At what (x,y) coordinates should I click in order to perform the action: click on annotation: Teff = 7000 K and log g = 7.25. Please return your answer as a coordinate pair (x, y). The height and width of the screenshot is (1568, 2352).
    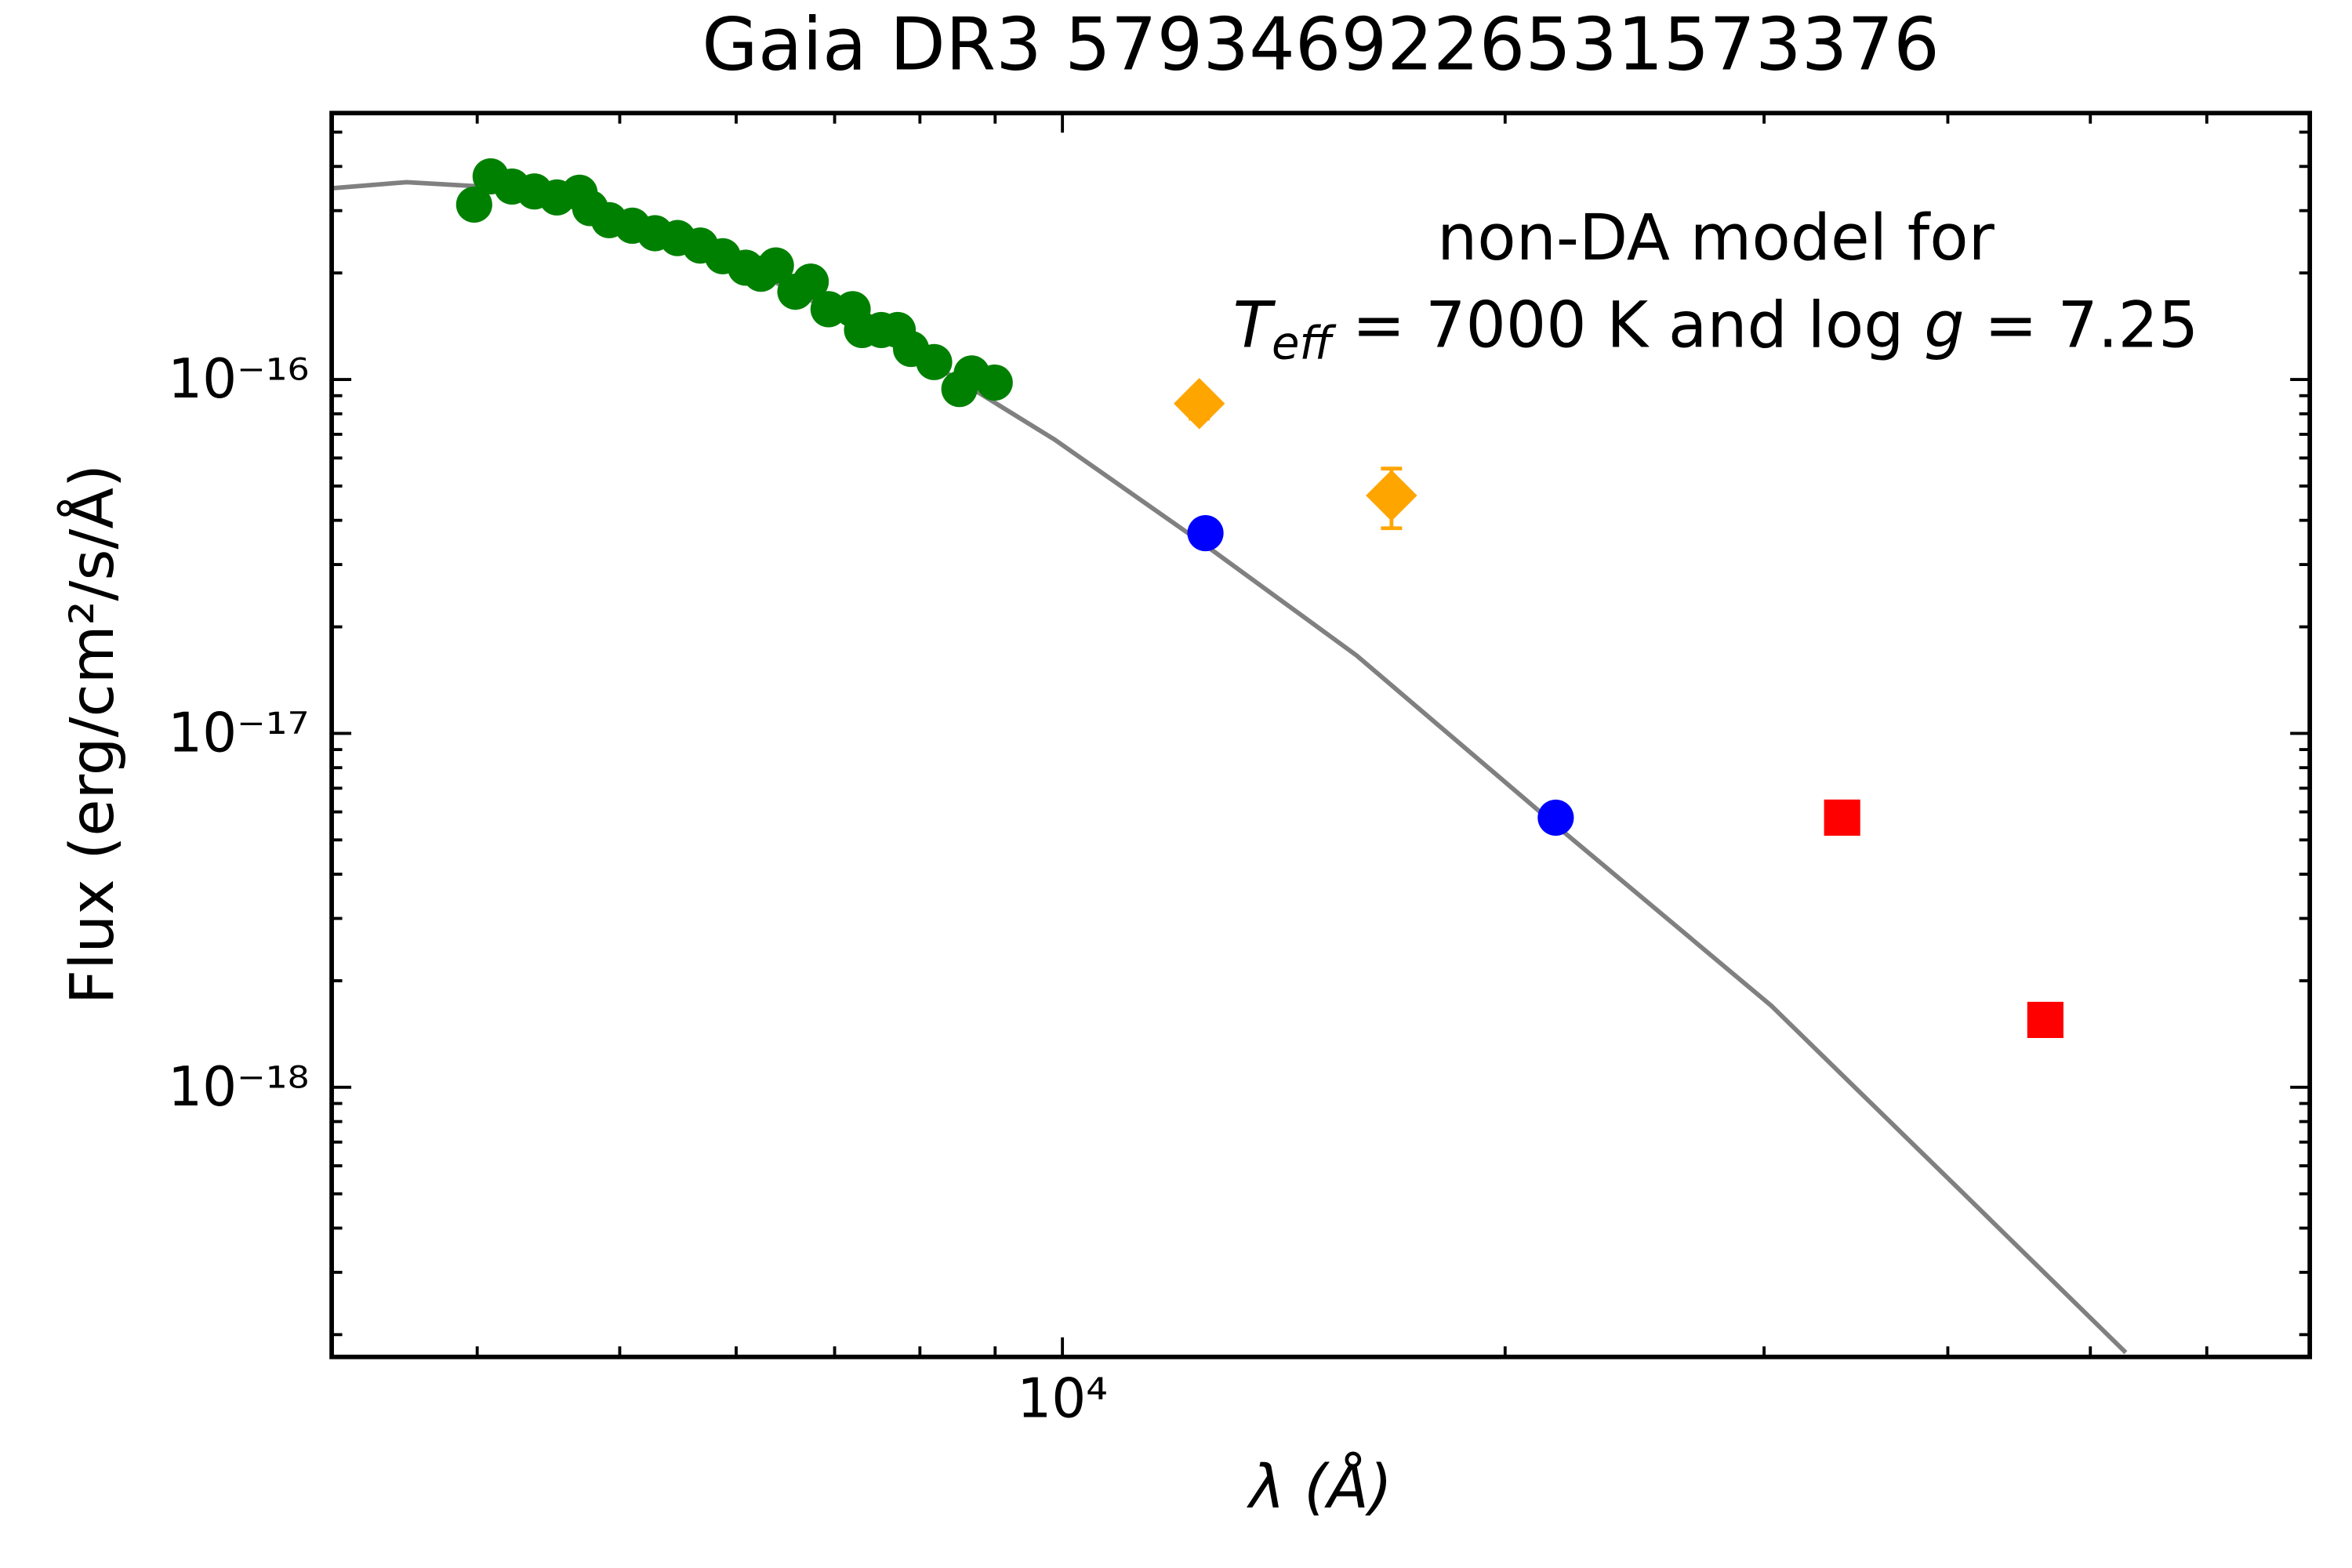
    Looking at the image, I should click on (1716, 329).